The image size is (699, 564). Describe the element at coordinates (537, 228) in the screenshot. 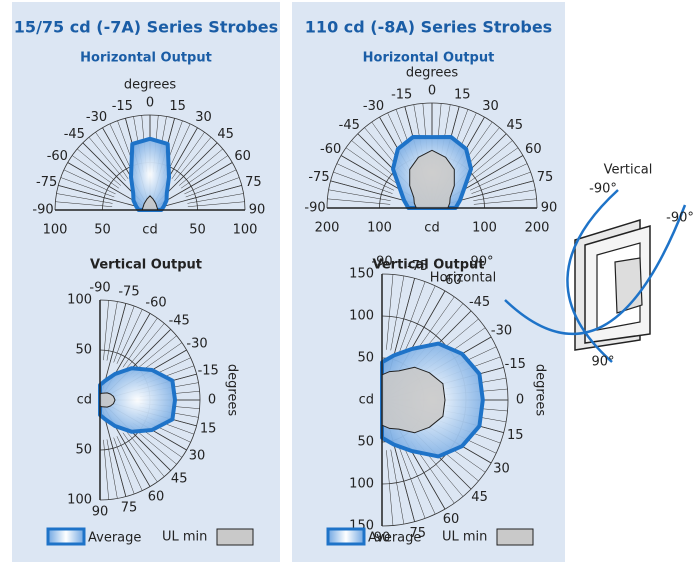

I see `radial-label: 200` at that location.